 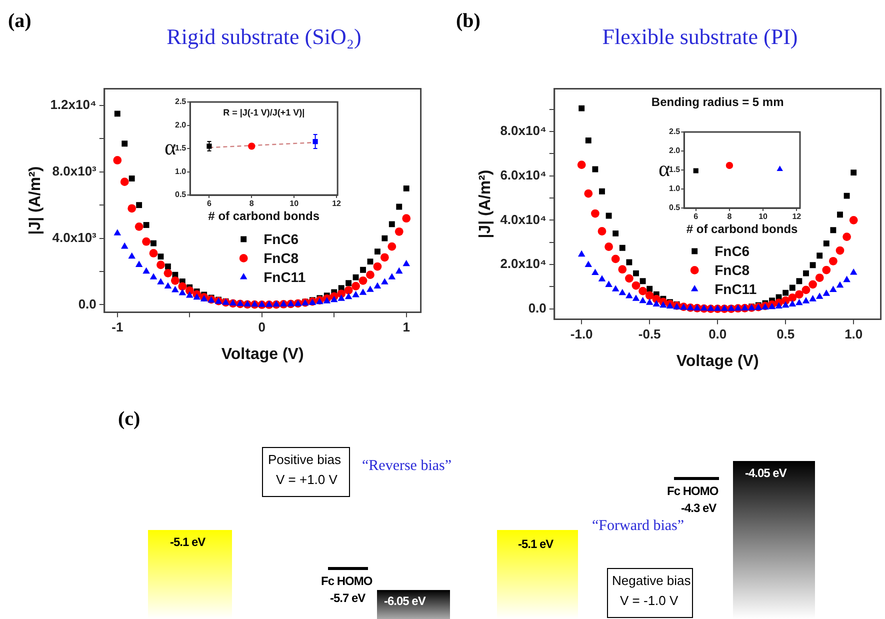 I want to click on chart-title: Flexible substrate (PI), so click(x=700, y=37).